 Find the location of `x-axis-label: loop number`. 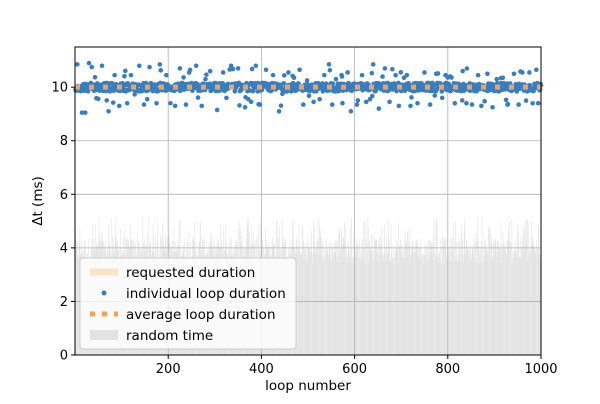

x-axis-label: loop number is located at coordinates (308, 386).